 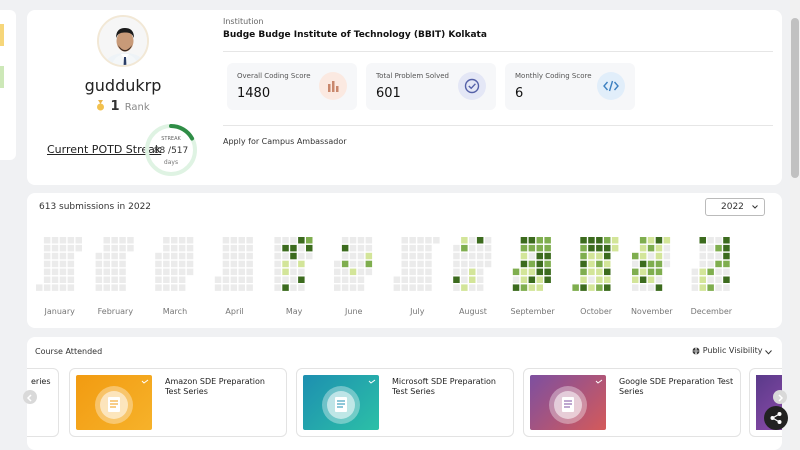 I want to click on course-card: Google SDE Preparation Test Series, so click(x=632, y=402).